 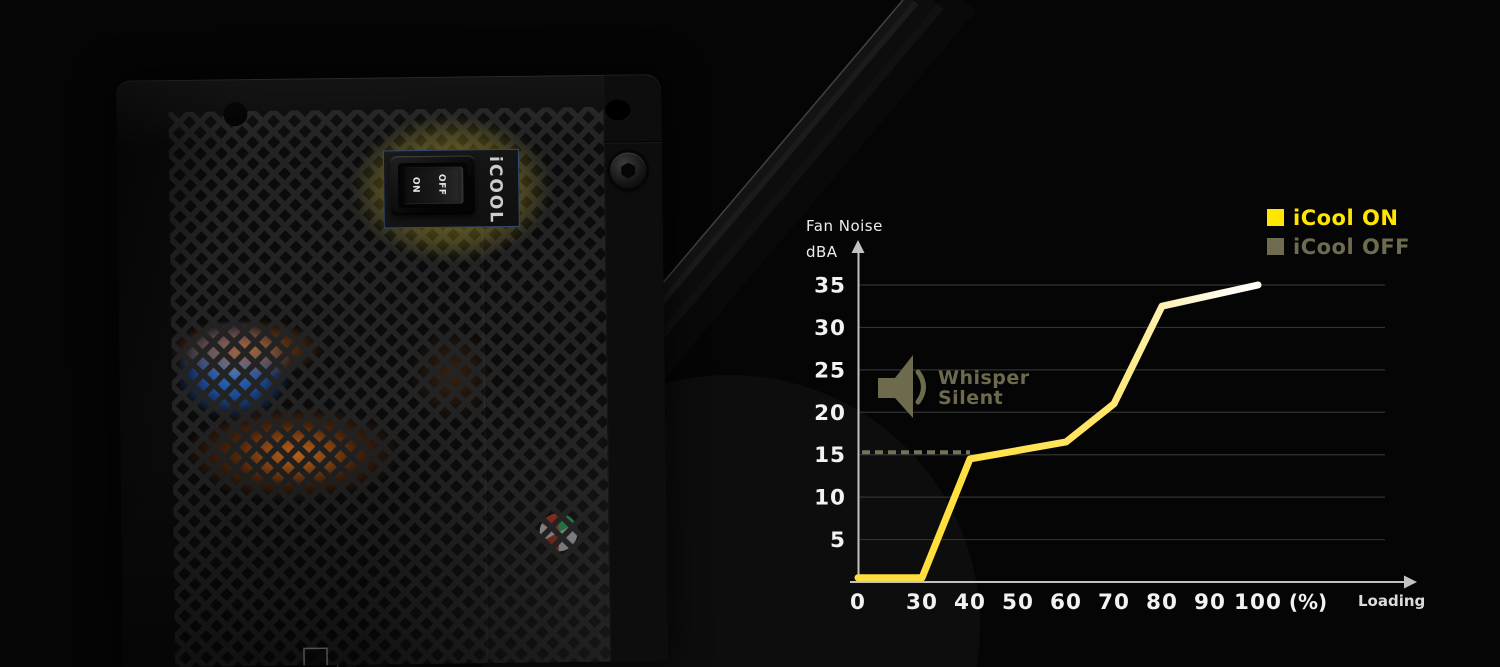 What do you see at coordinates (1308, 602) in the screenshot?
I see `x-axis-unit-percent: (%)` at bounding box center [1308, 602].